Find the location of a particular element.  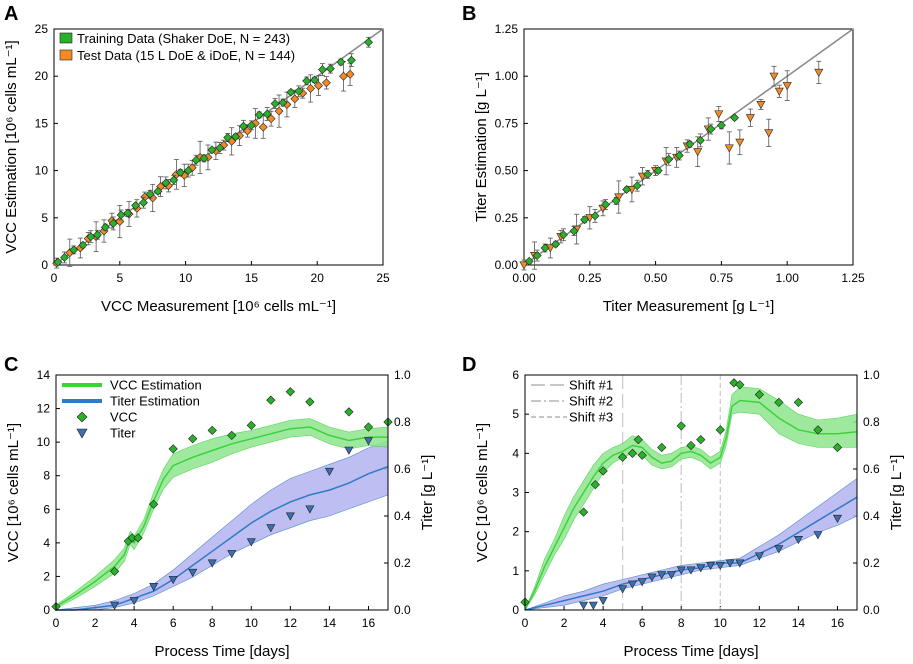

y-tick-label: 5 is located at coordinates (44, 218).